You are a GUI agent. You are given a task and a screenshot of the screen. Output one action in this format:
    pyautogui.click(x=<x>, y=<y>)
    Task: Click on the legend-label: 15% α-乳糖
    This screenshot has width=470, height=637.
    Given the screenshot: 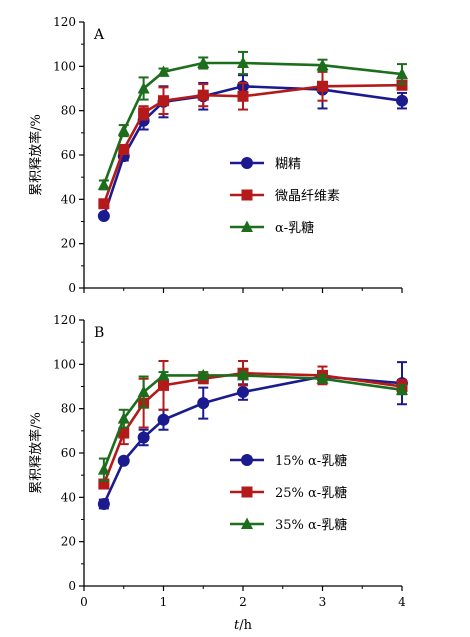 What is the action you would take?
    pyautogui.click(x=311, y=461)
    